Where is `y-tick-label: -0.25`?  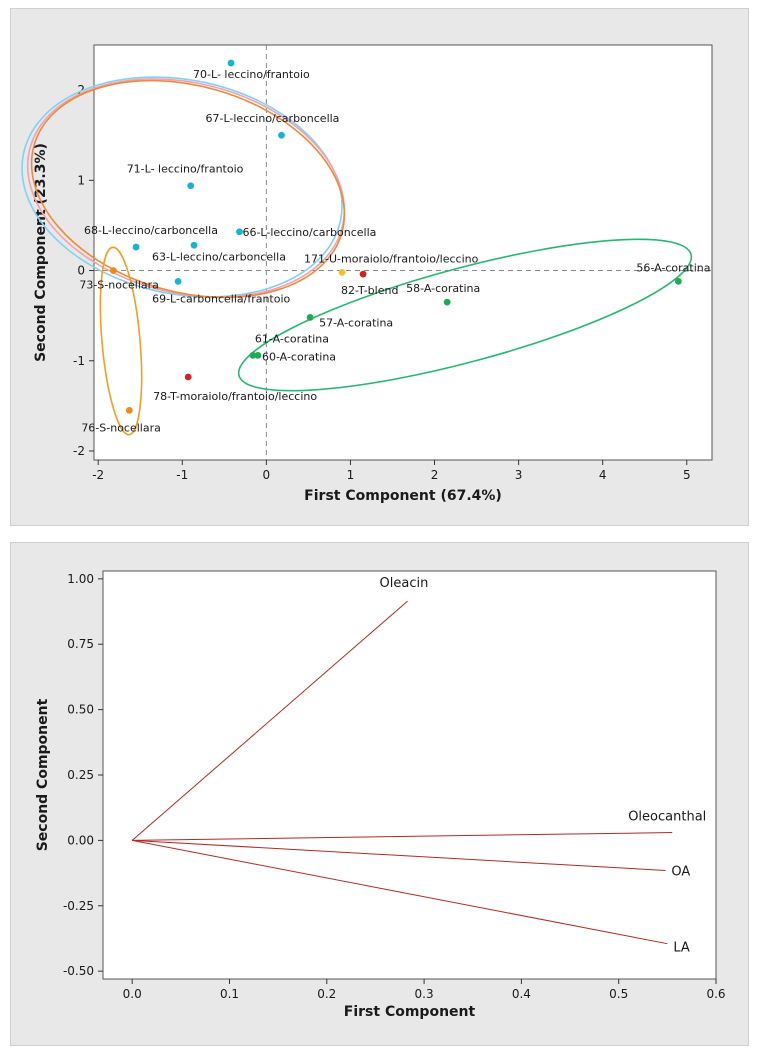 y-tick-label: -0.25 is located at coordinates (78, 906).